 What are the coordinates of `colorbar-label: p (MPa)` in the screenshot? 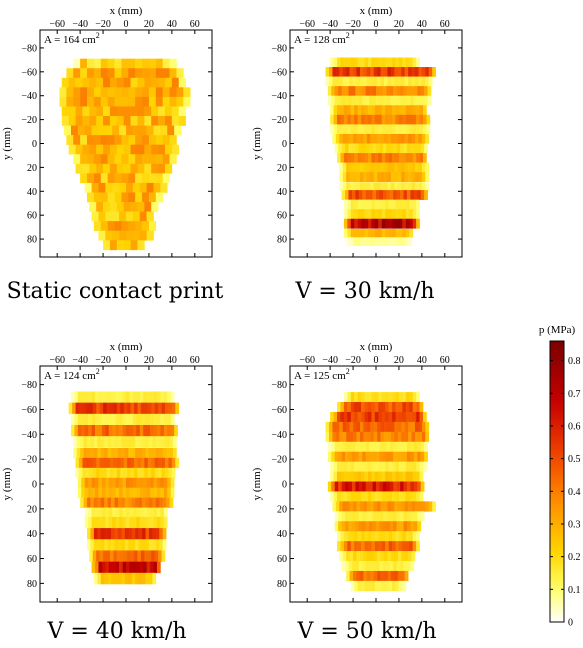 It's located at (557, 330).